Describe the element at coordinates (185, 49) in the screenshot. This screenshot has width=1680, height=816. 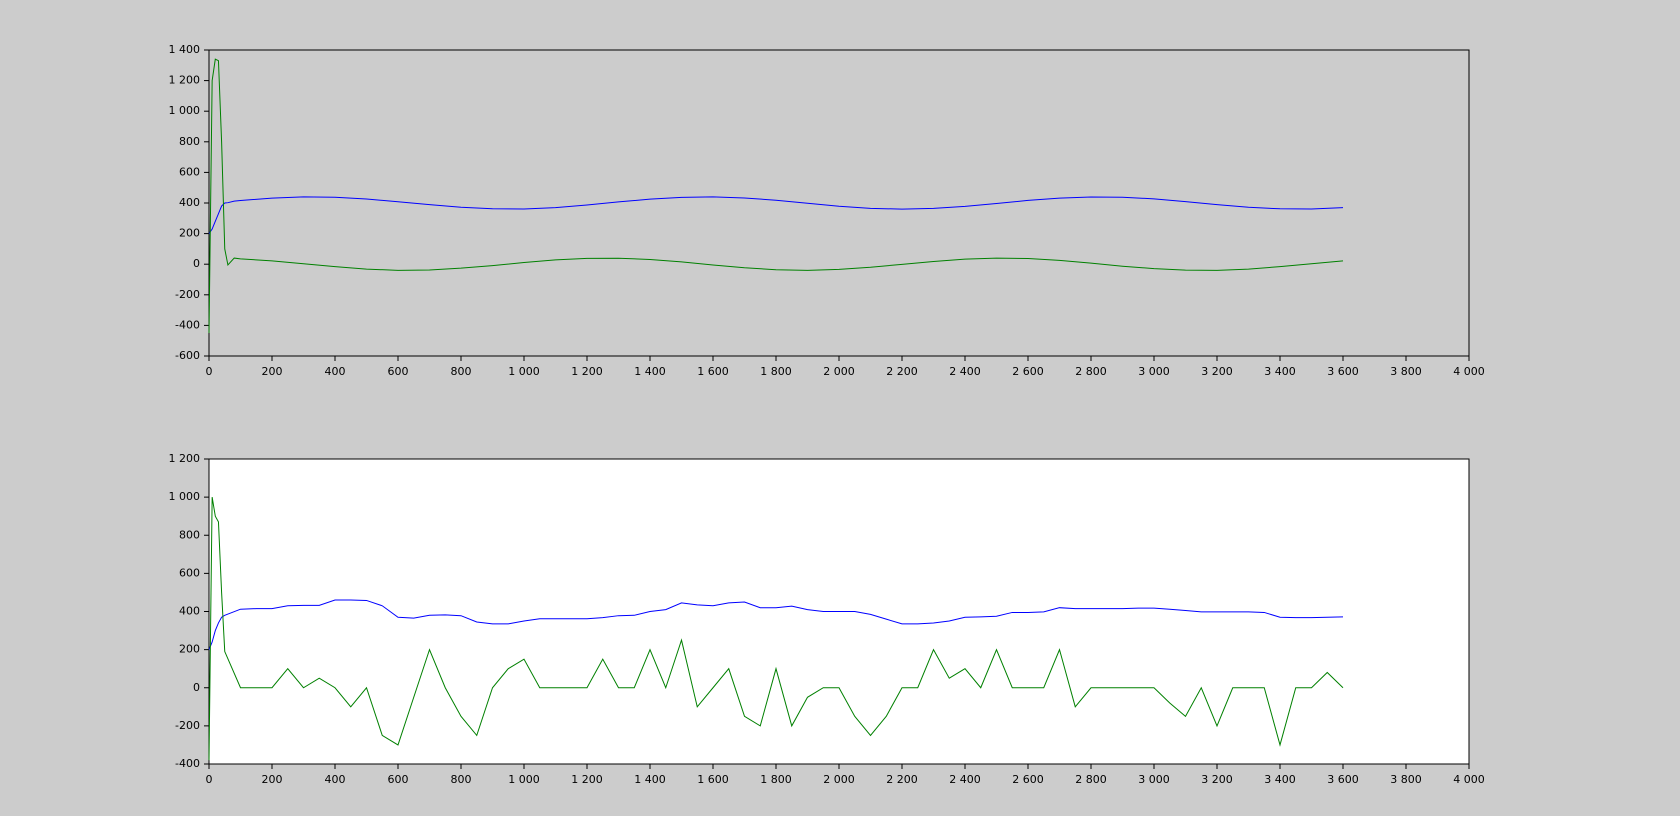
I see `y-tick-label: 1 400` at that location.